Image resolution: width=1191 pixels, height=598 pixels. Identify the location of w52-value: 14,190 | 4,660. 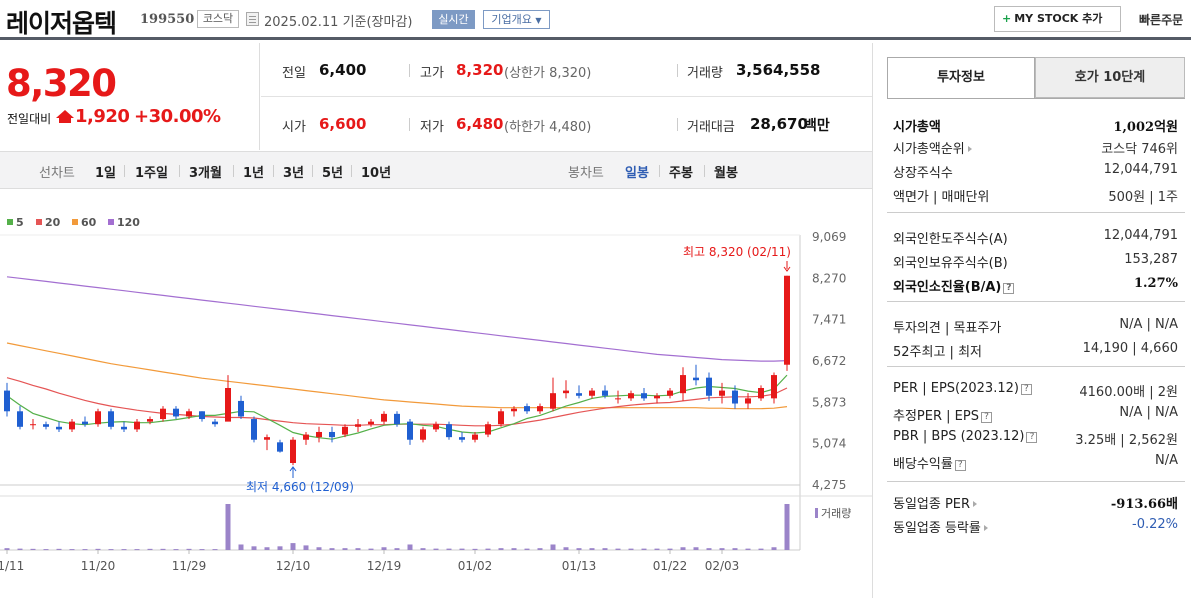
(1130, 348).